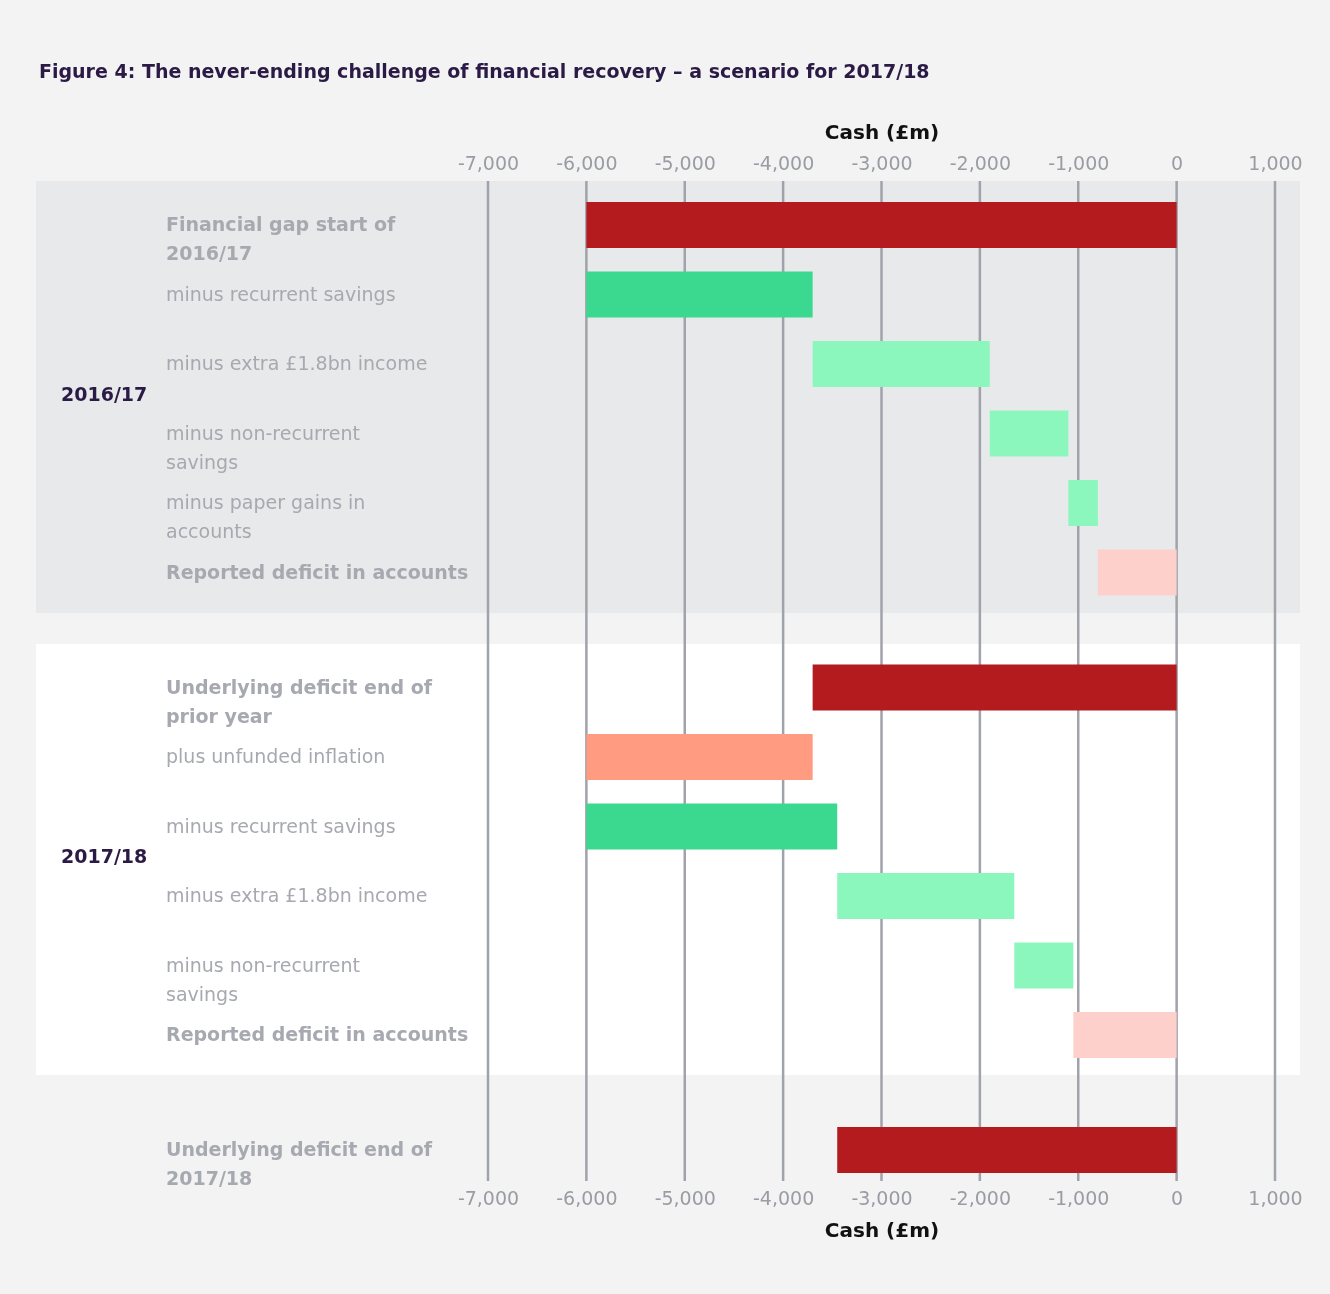  I want to click on text: 2016/17, so click(104, 393).